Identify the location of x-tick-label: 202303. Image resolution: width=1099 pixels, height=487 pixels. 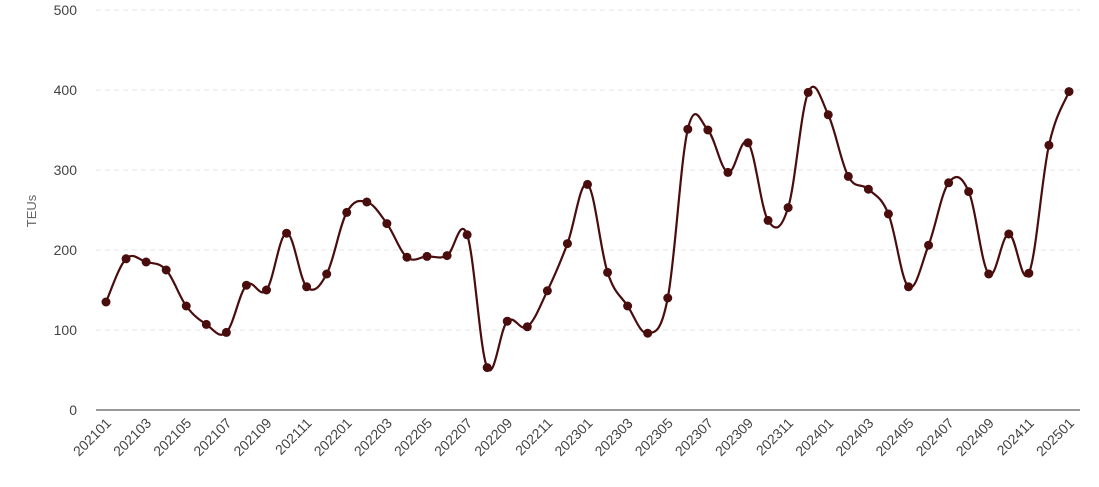
(613, 437).